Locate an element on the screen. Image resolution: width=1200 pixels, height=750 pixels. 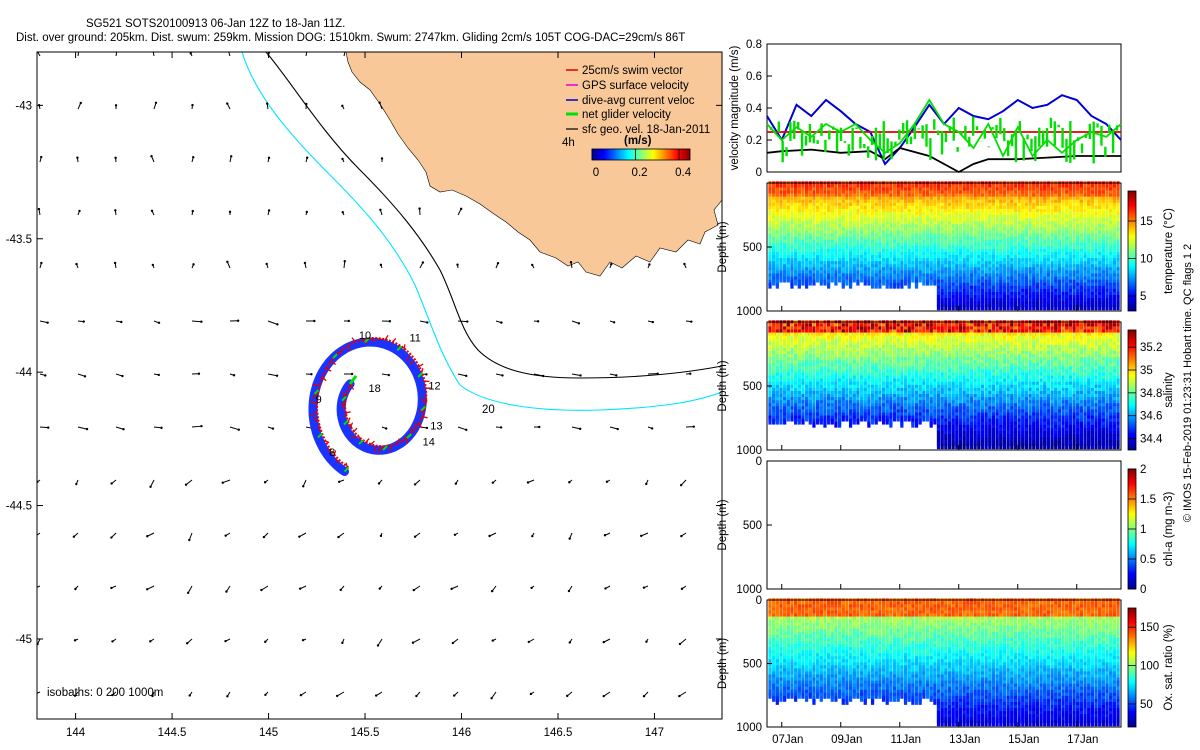
net-velocity-latest is located at coordinates (353, 379).